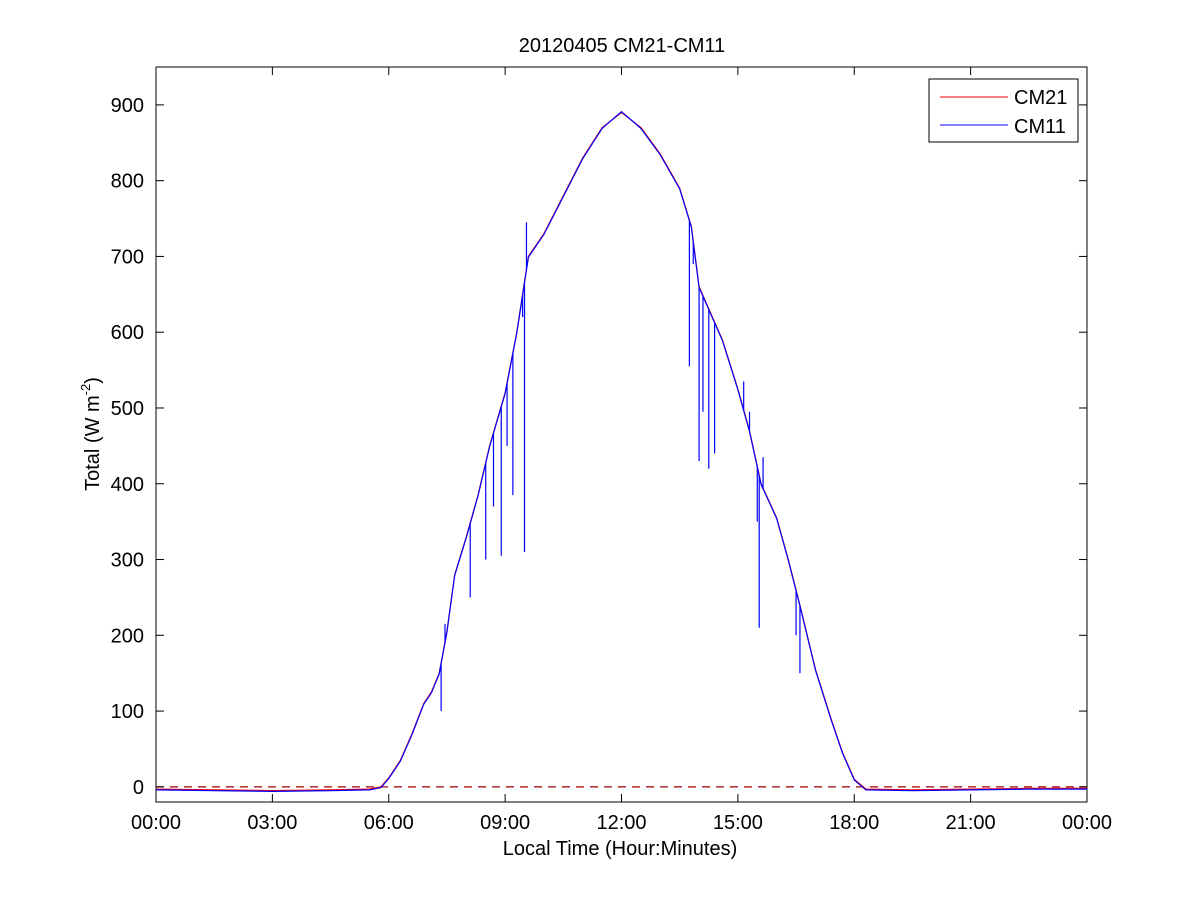 The image size is (1201, 901). Describe the element at coordinates (127, 636) in the screenshot. I see `y-tick-label: 200` at that location.